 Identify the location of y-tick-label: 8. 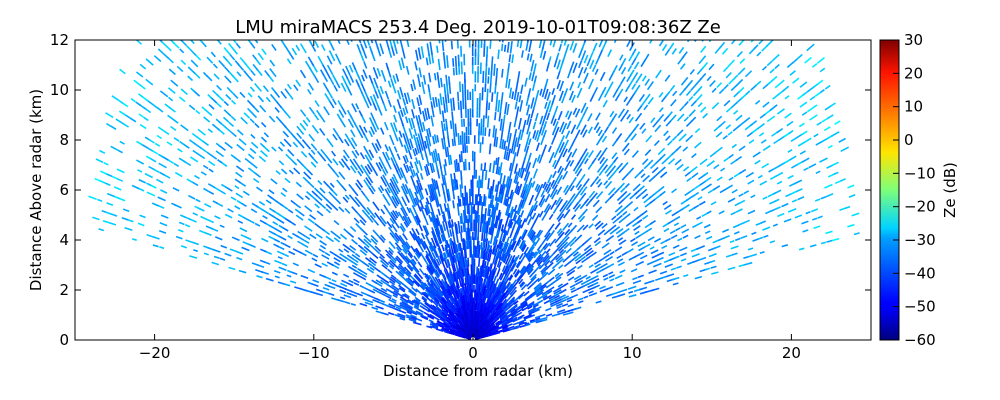
(64, 140).